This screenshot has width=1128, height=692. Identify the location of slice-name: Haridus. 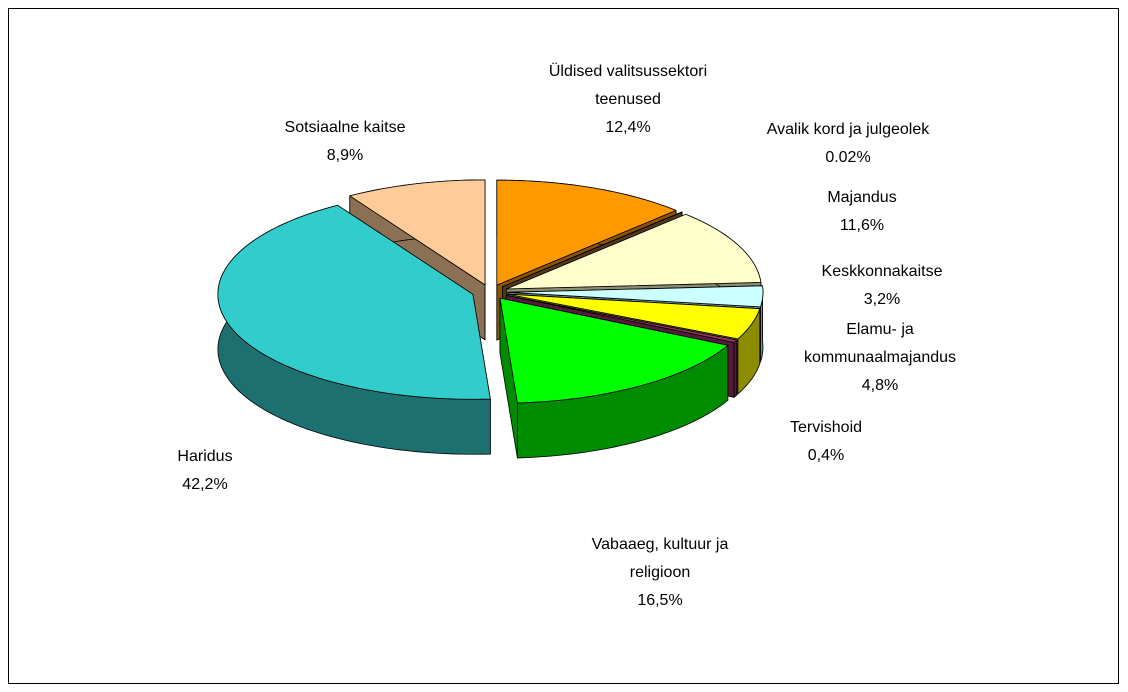
(205, 456).